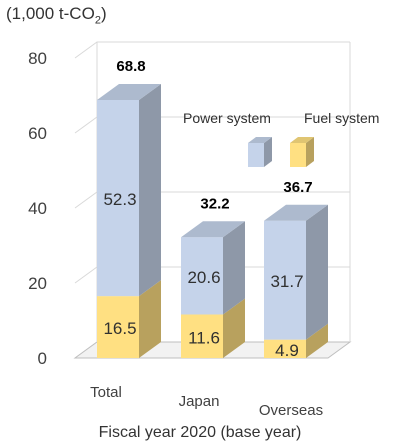 Image resolution: width=400 pixels, height=445 pixels. I want to click on segment-value-label: 16.5, so click(119, 328).